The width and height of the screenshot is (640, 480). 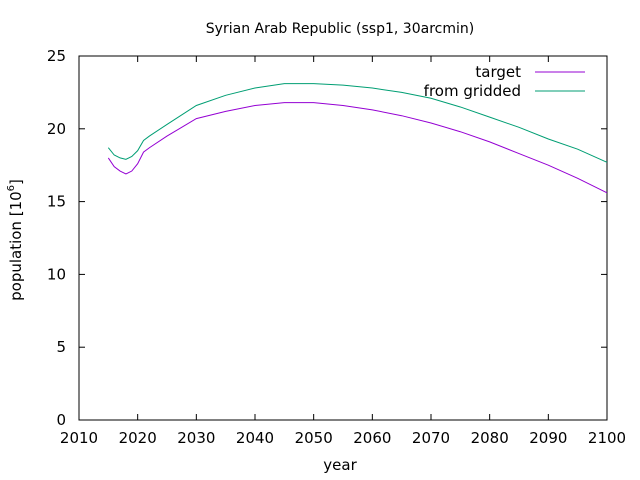 What do you see at coordinates (138, 438) in the screenshot?
I see `x-tick-label: 2020` at bounding box center [138, 438].